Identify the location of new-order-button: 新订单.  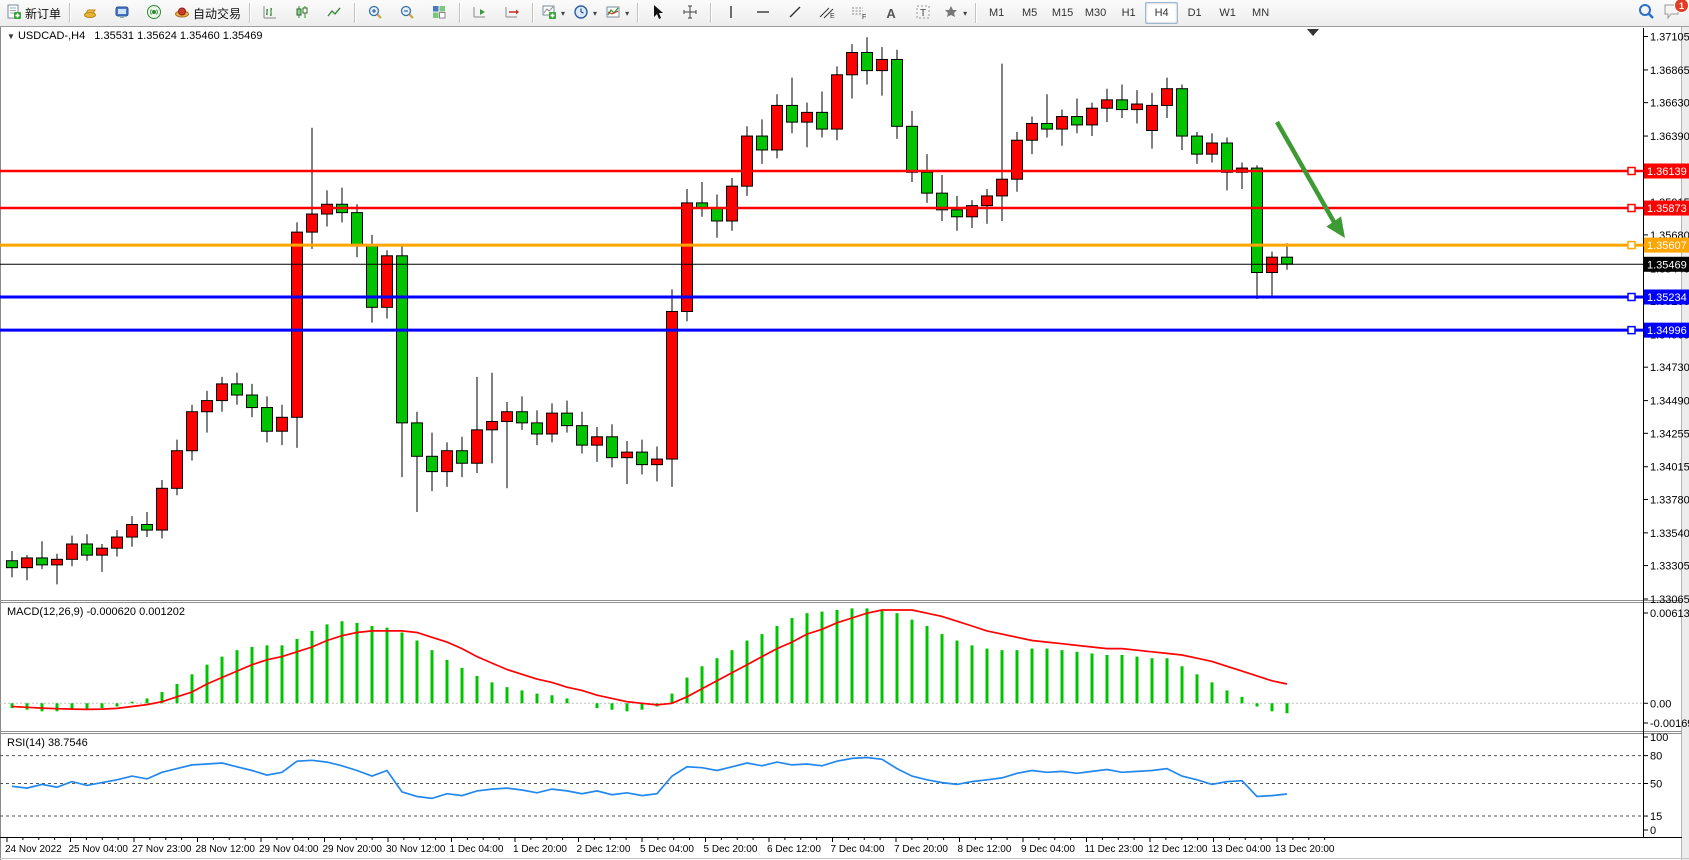
(33, 13).